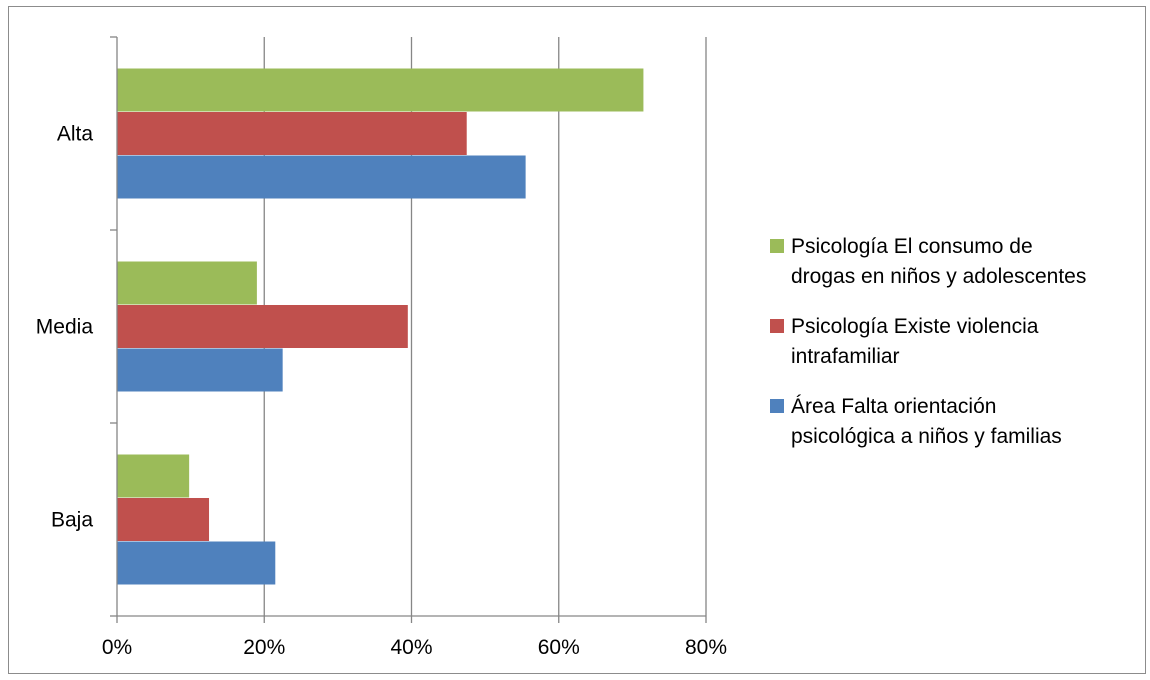 Image resolution: width=1150 pixels, height=680 pixels. I want to click on x-tick-label: 20%, so click(264, 647).